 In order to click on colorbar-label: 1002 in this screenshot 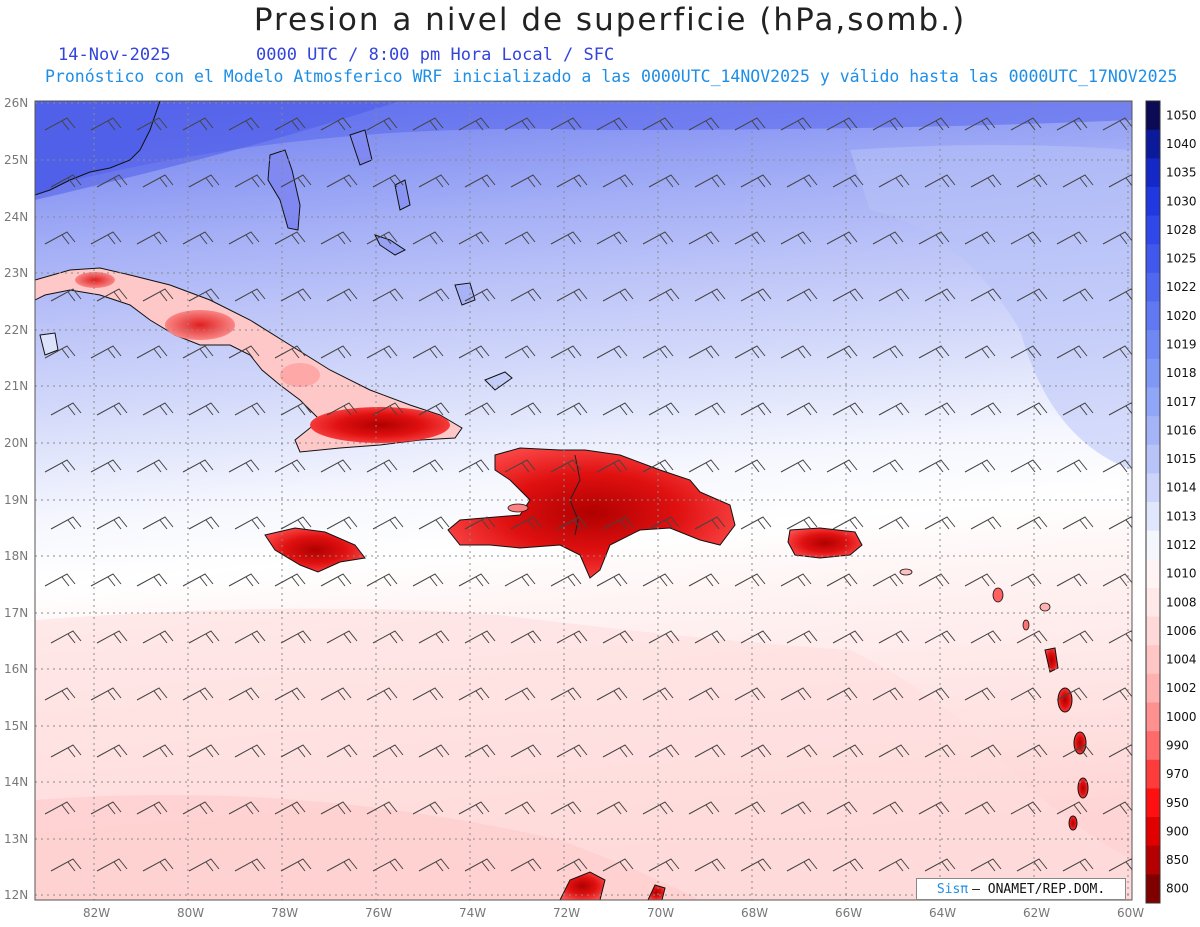, I will do `click(1181, 688)`.